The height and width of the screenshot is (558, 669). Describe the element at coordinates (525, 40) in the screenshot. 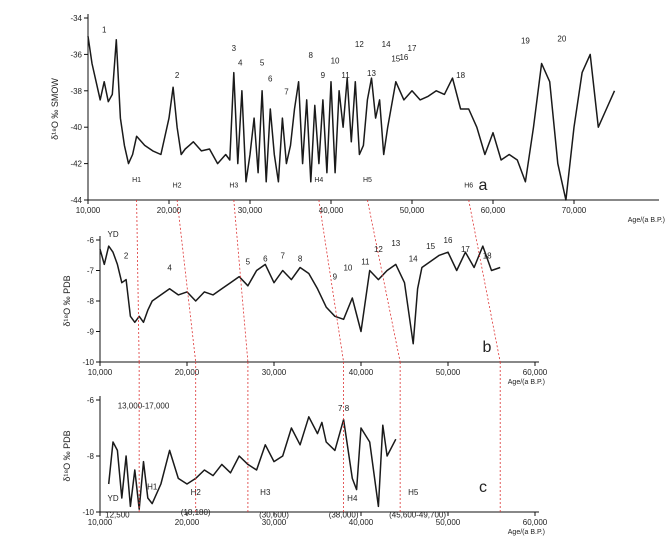

I see `interstadial-label: 19` at that location.